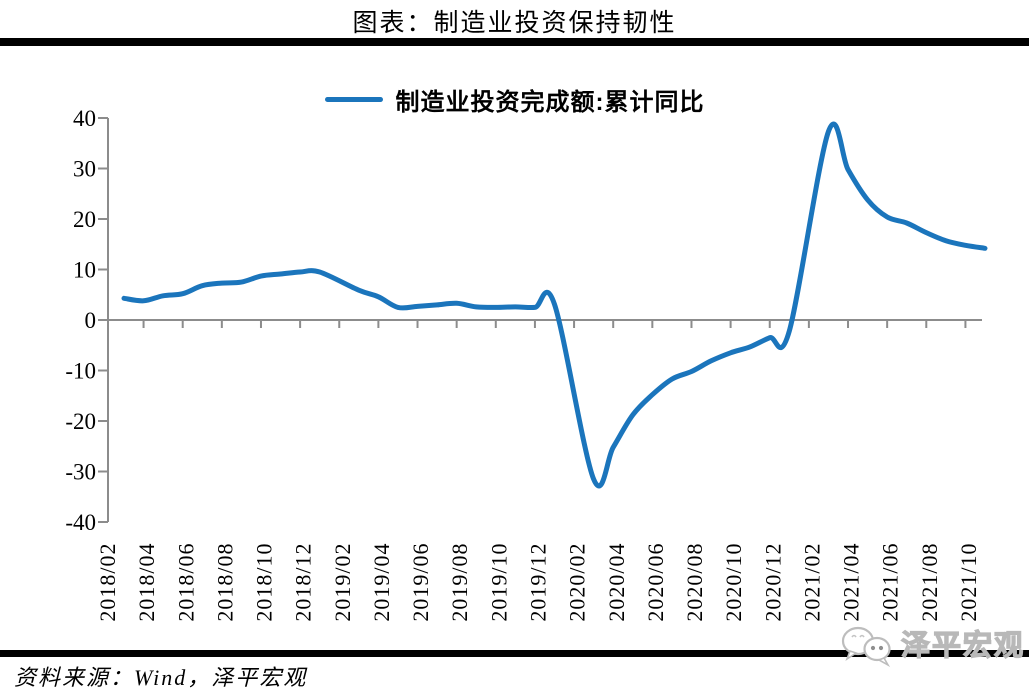 Image resolution: width=1029 pixels, height=698 pixels. What do you see at coordinates (80, 421) in the screenshot?
I see `svg-text: -20` at bounding box center [80, 421].